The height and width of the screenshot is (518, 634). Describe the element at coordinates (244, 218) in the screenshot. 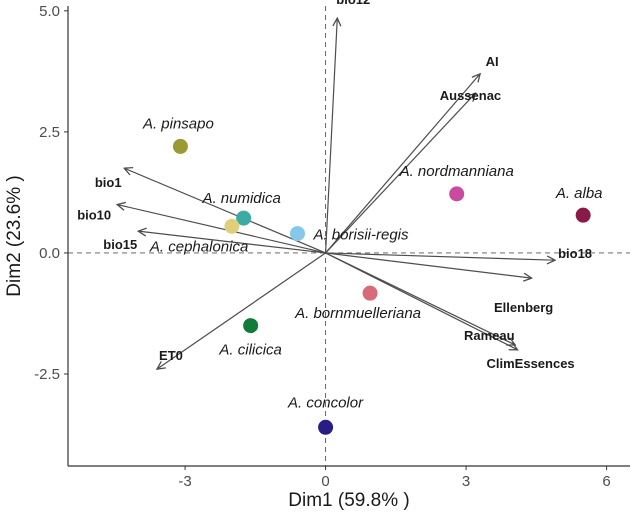

I see `point-a-numidica` at that location.